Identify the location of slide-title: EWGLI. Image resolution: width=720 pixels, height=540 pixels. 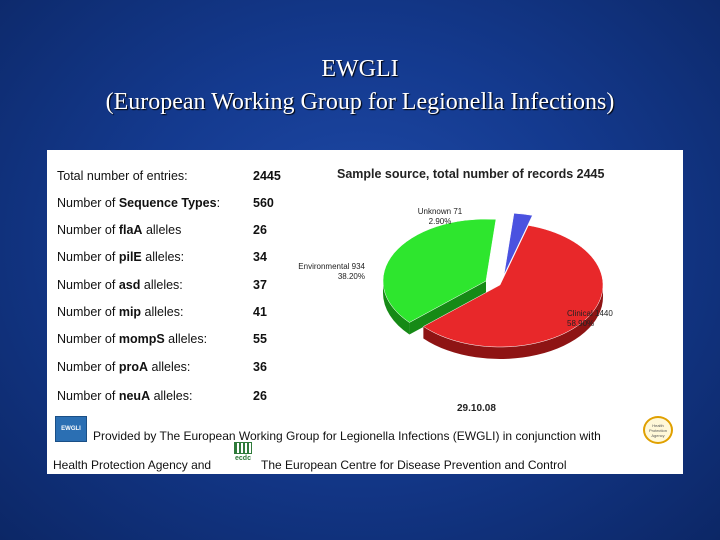
(360, 69).